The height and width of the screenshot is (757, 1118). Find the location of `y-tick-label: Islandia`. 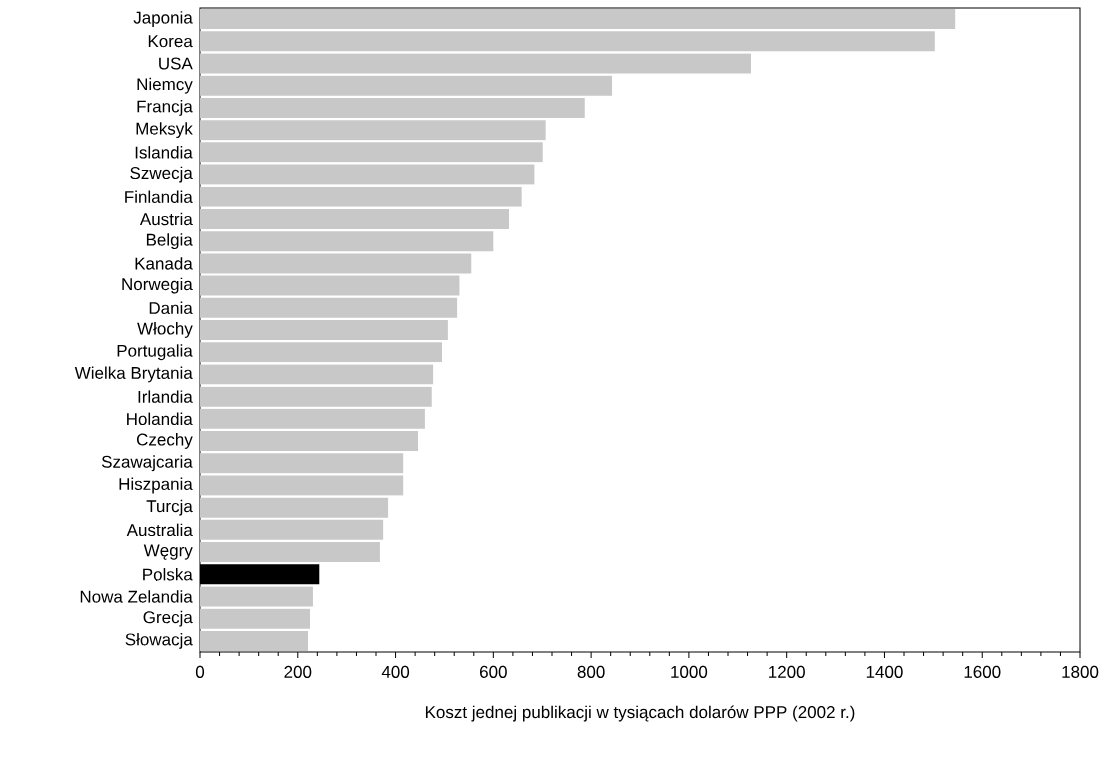

y-tick-label: Islandia is located at coordinates (164, 152).